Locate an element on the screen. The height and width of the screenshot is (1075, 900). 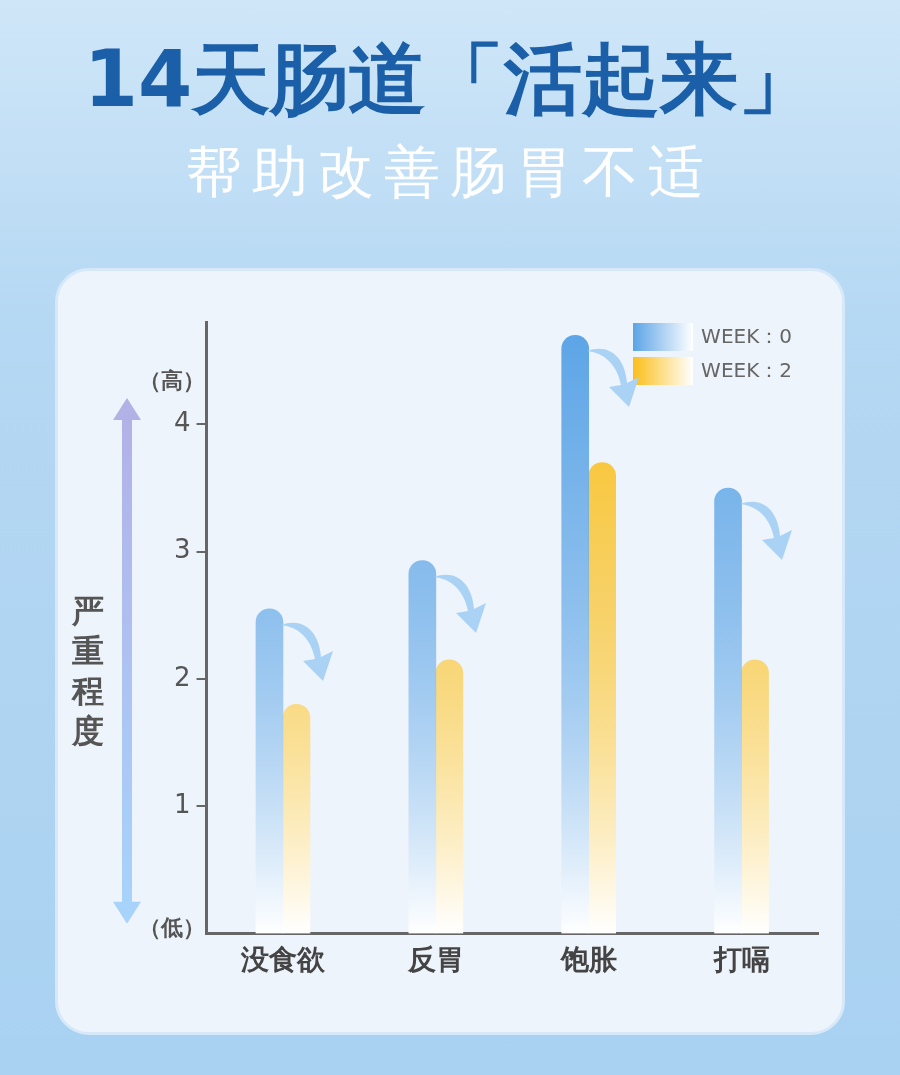
legend-label: WEEK：2 is located at coordinates (746, 371).